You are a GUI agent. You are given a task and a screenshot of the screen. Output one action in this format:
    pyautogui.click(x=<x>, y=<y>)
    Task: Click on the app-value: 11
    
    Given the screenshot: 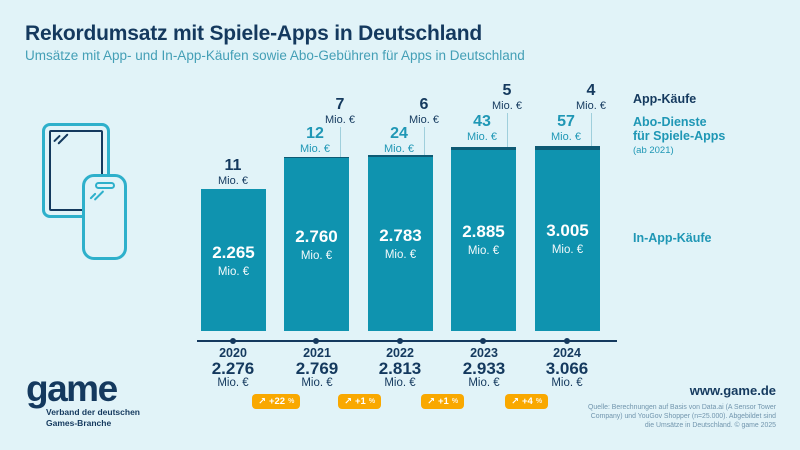 What is the action you would take?
    pyautogui.click(x=233, y=165)
    